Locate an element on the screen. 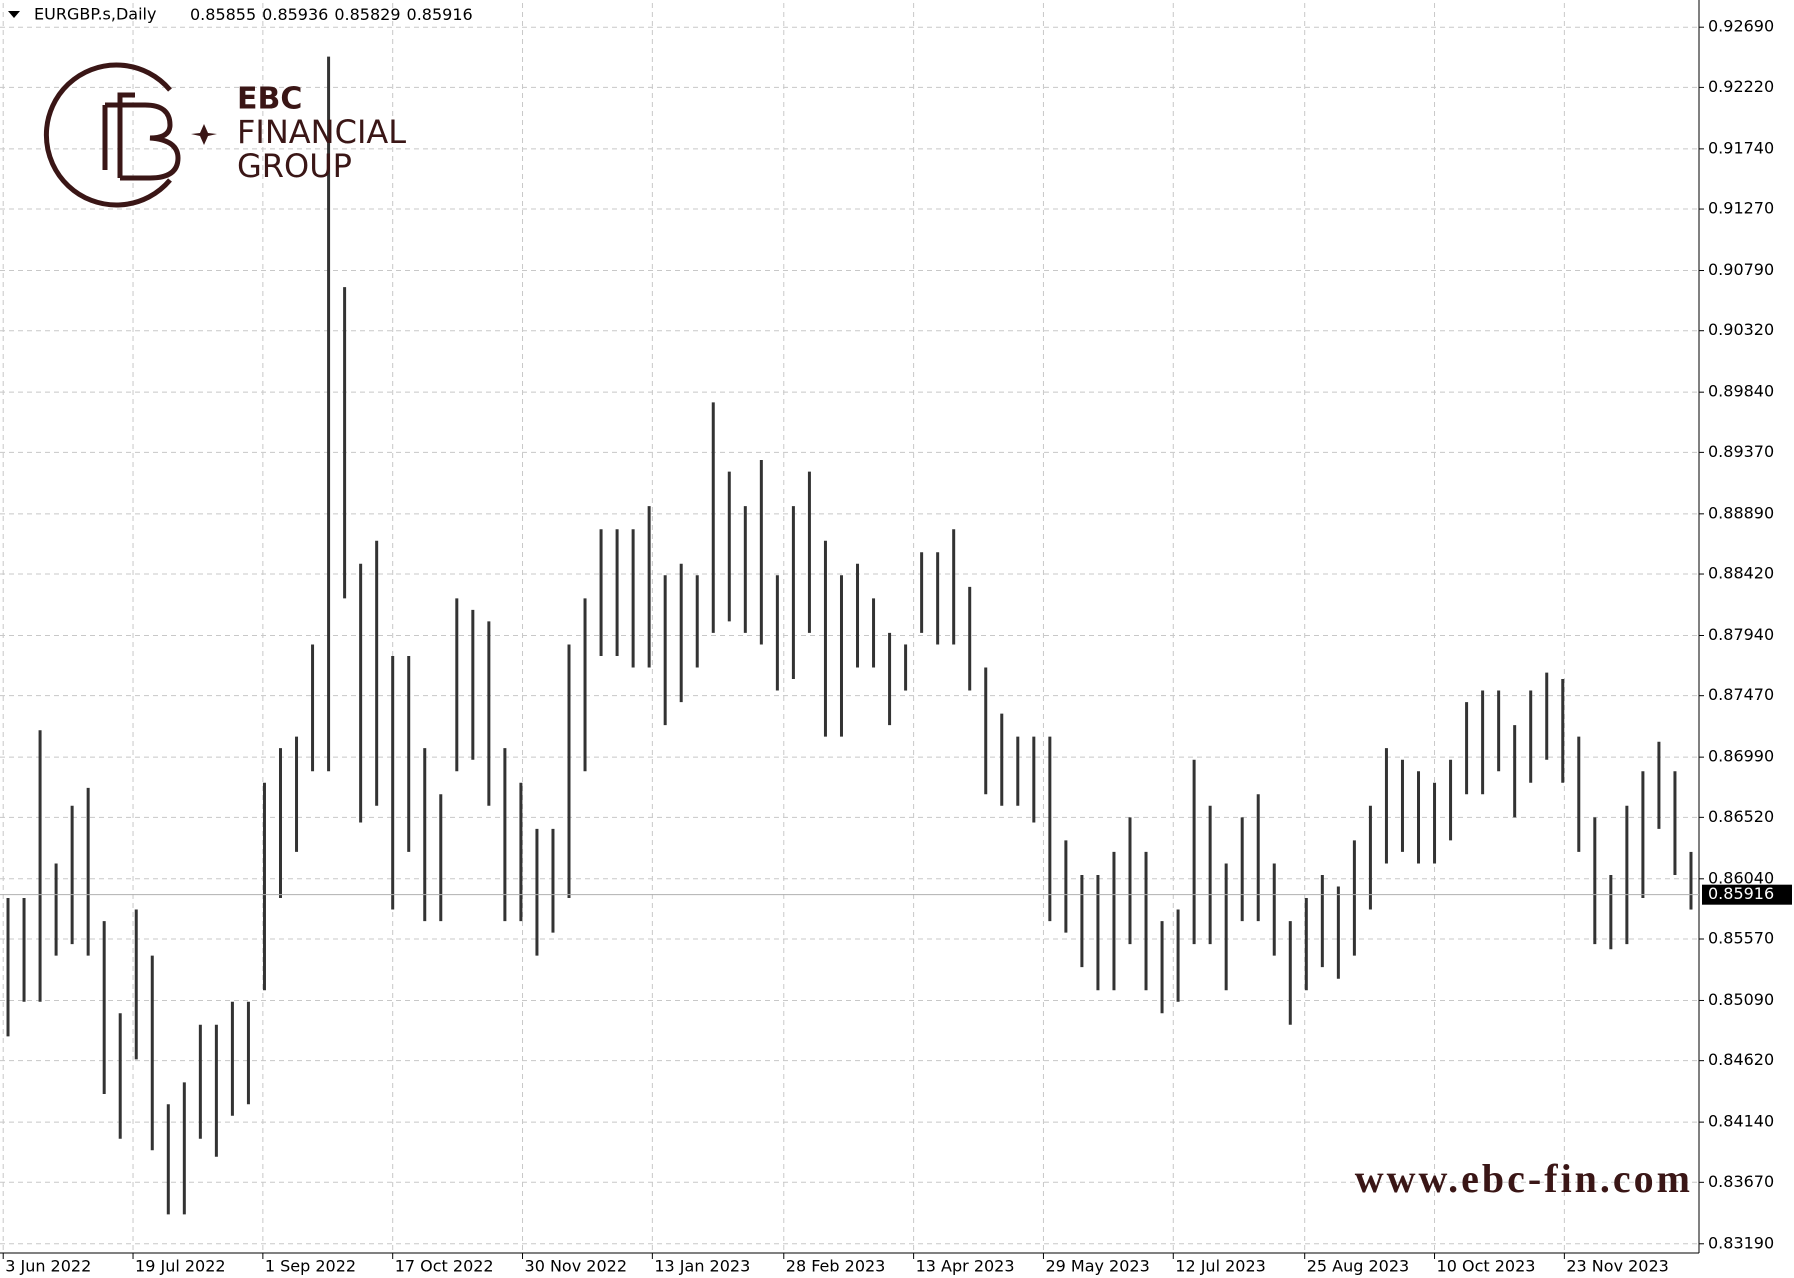  ohlc-value: 0.85916 is located at coordinates (440, 14).